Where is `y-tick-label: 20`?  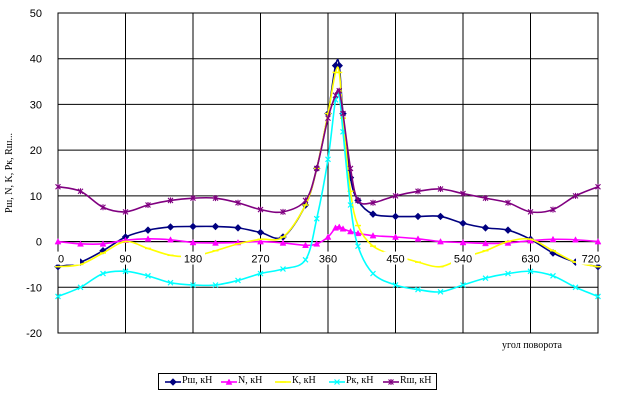
y-tick-label: 20 is located at coordinates (36, 151).